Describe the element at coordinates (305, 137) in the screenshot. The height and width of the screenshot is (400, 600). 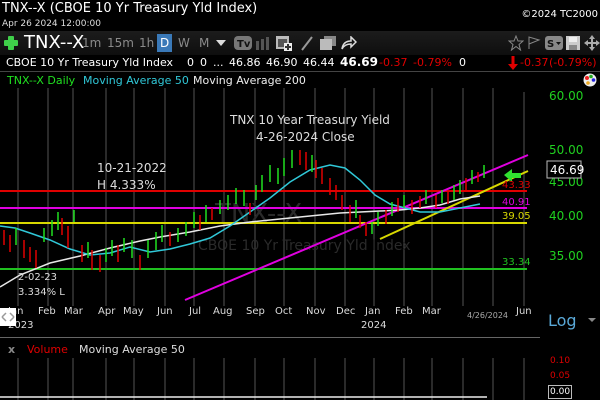
I see `chart-title-line2: 4-26-2024 Close` at that location.